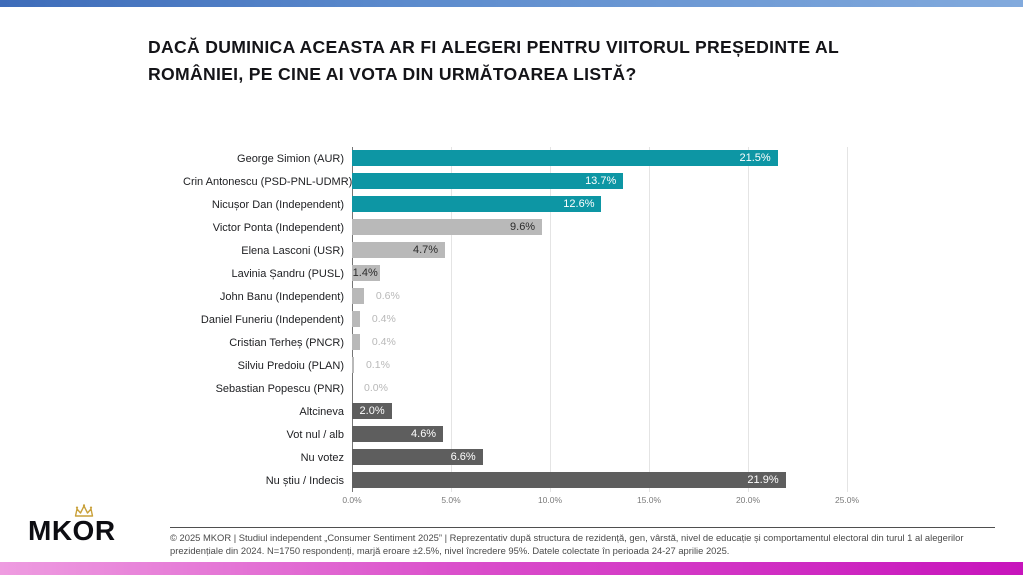  I want to click on bar-track: 4.7%, so click(599, 250).